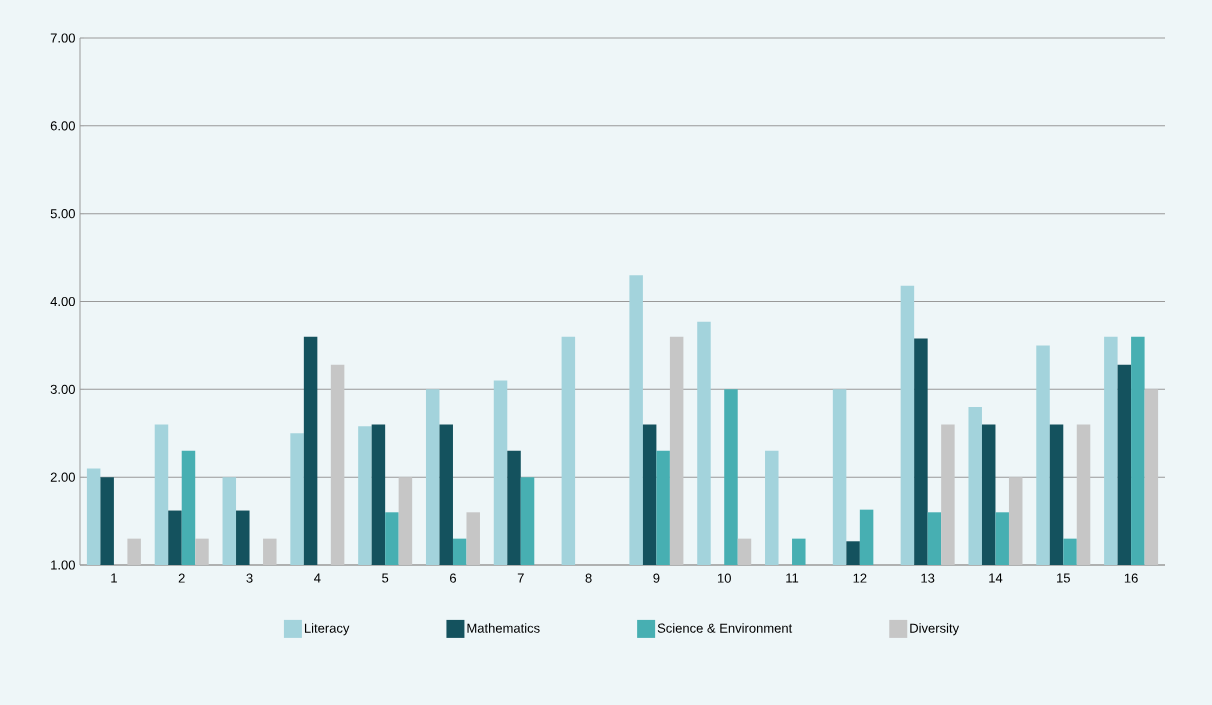  Describe the element at coordinates (62, 126) in the screenshot. I see `y-tick-label: 6.00` at that location.